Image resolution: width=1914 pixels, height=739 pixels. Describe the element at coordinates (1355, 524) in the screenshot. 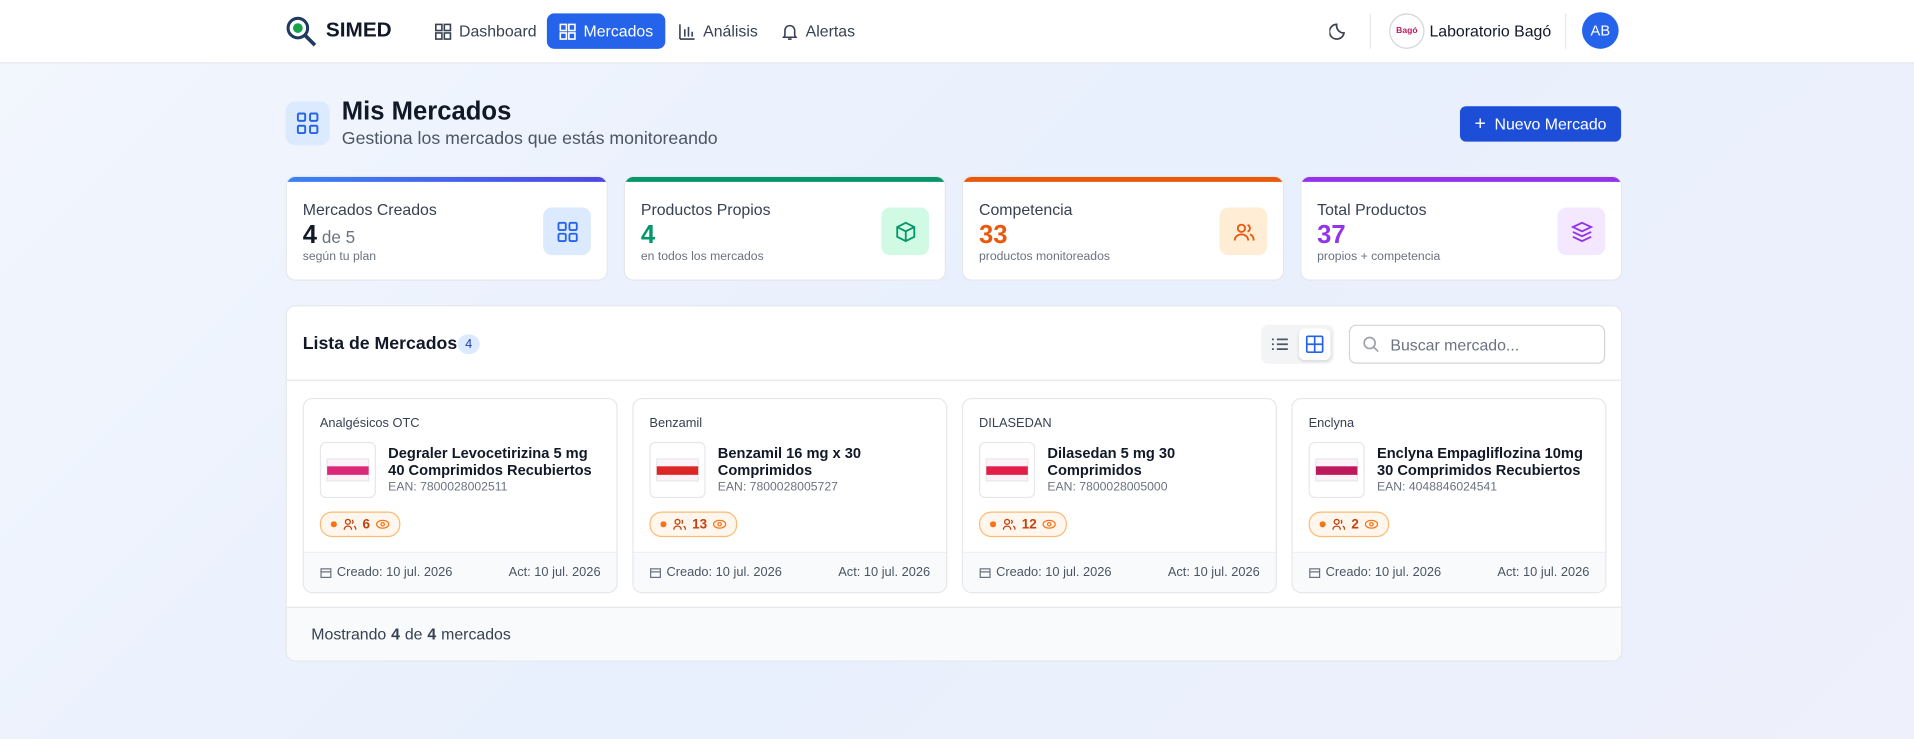

I see `competitor-count: 2` at that location.